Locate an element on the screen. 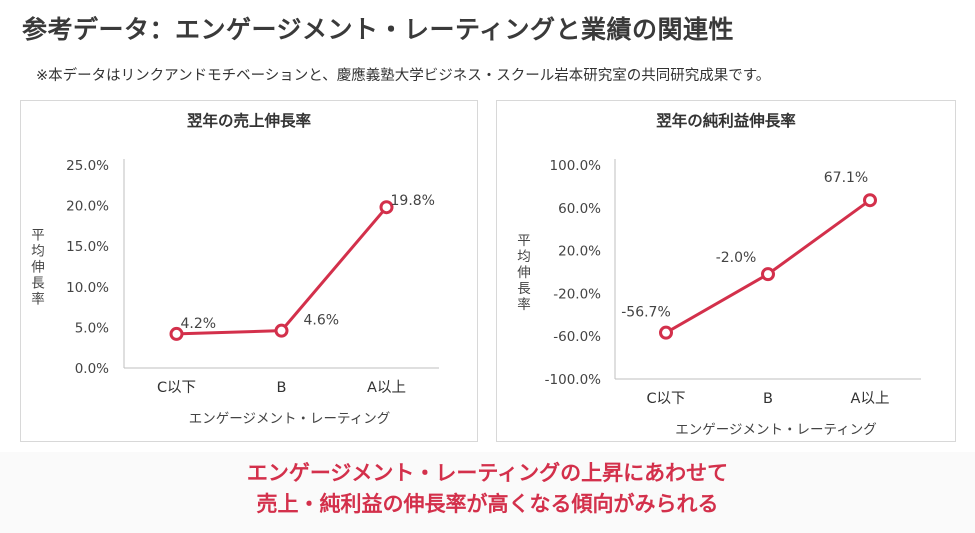 Image resolution: width=975 pixels, height=533 pixels. y-tick-label: 5.0% is located at coordinates (92, 328).